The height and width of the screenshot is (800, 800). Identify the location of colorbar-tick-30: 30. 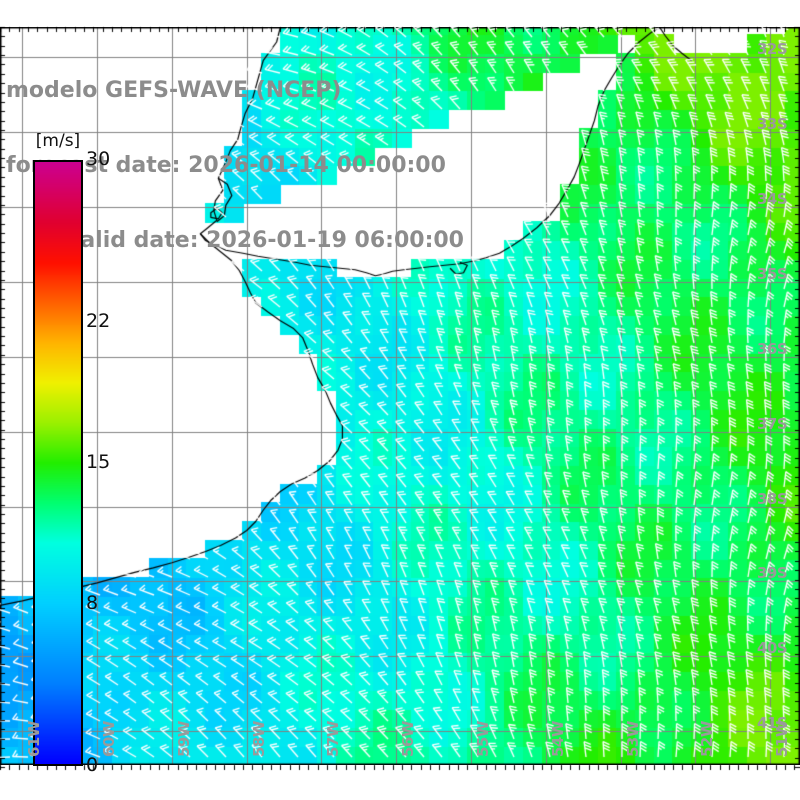
(98, 159).